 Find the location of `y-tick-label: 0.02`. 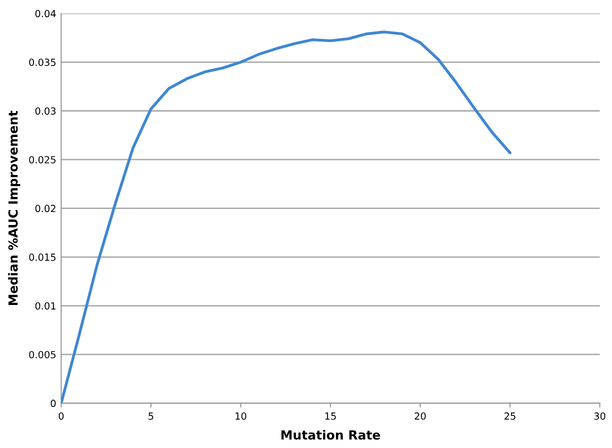

y-tick-label: 0.02 is located at coordinates (45, 208).